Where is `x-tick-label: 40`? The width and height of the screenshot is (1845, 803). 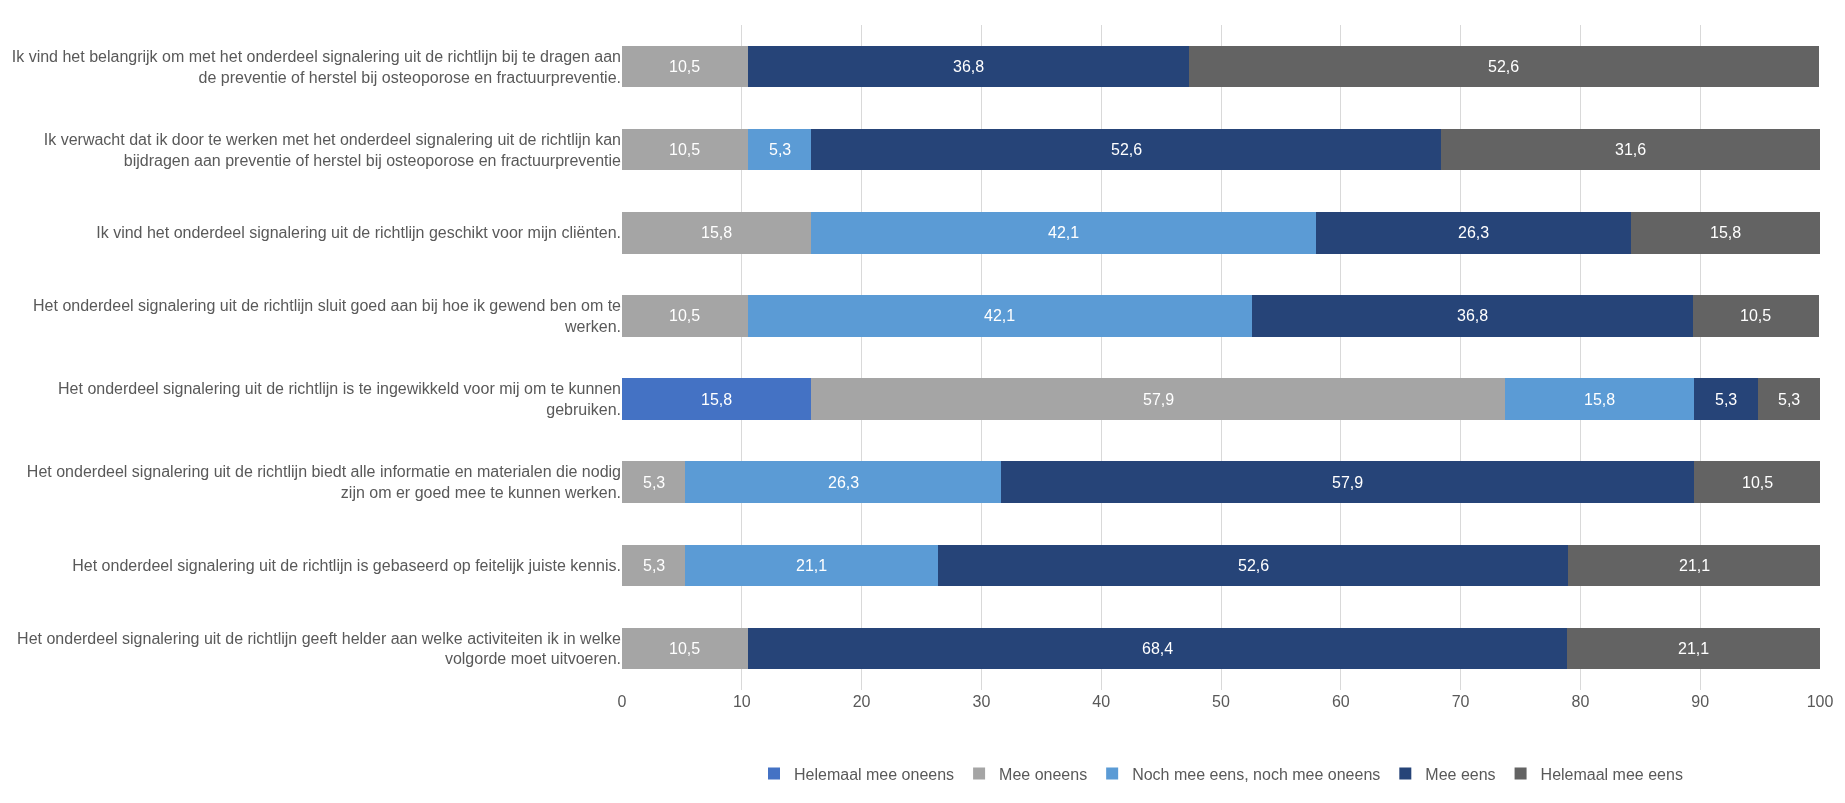
x-tick-label: 40 is located at coordinates (1101, 701).